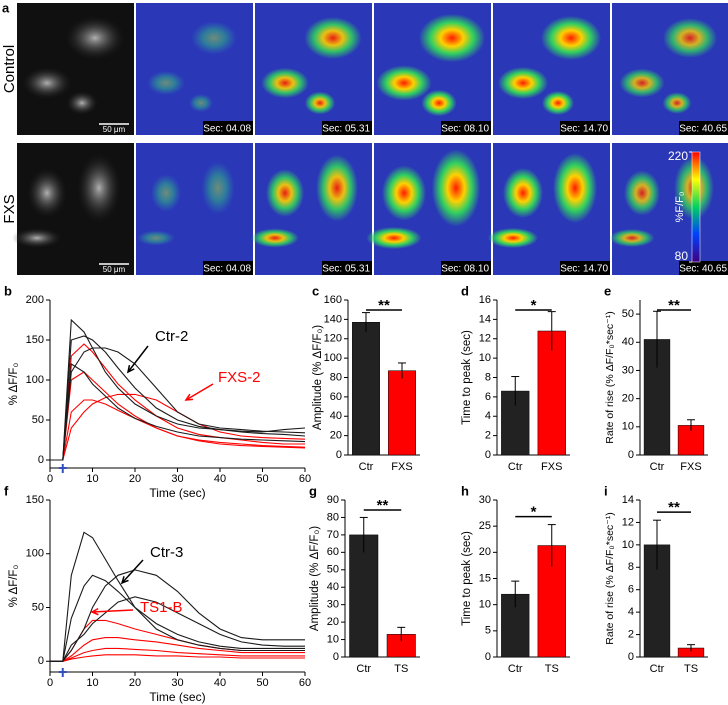 This screenshot has width=728, height=705. Describe the element at coordinates (315, 578) in the screenshot. I see `y-axis-label: Amplitude (% ΔF/F₀)` at that location.